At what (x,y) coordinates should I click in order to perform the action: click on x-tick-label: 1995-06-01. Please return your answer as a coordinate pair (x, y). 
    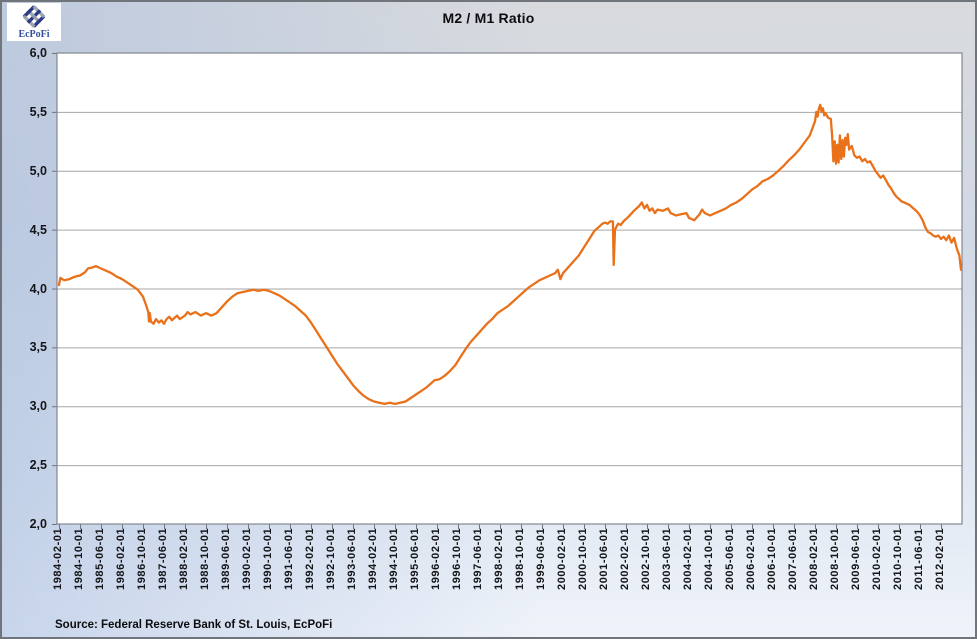
    Looking at the image, I should click on (415, 559).